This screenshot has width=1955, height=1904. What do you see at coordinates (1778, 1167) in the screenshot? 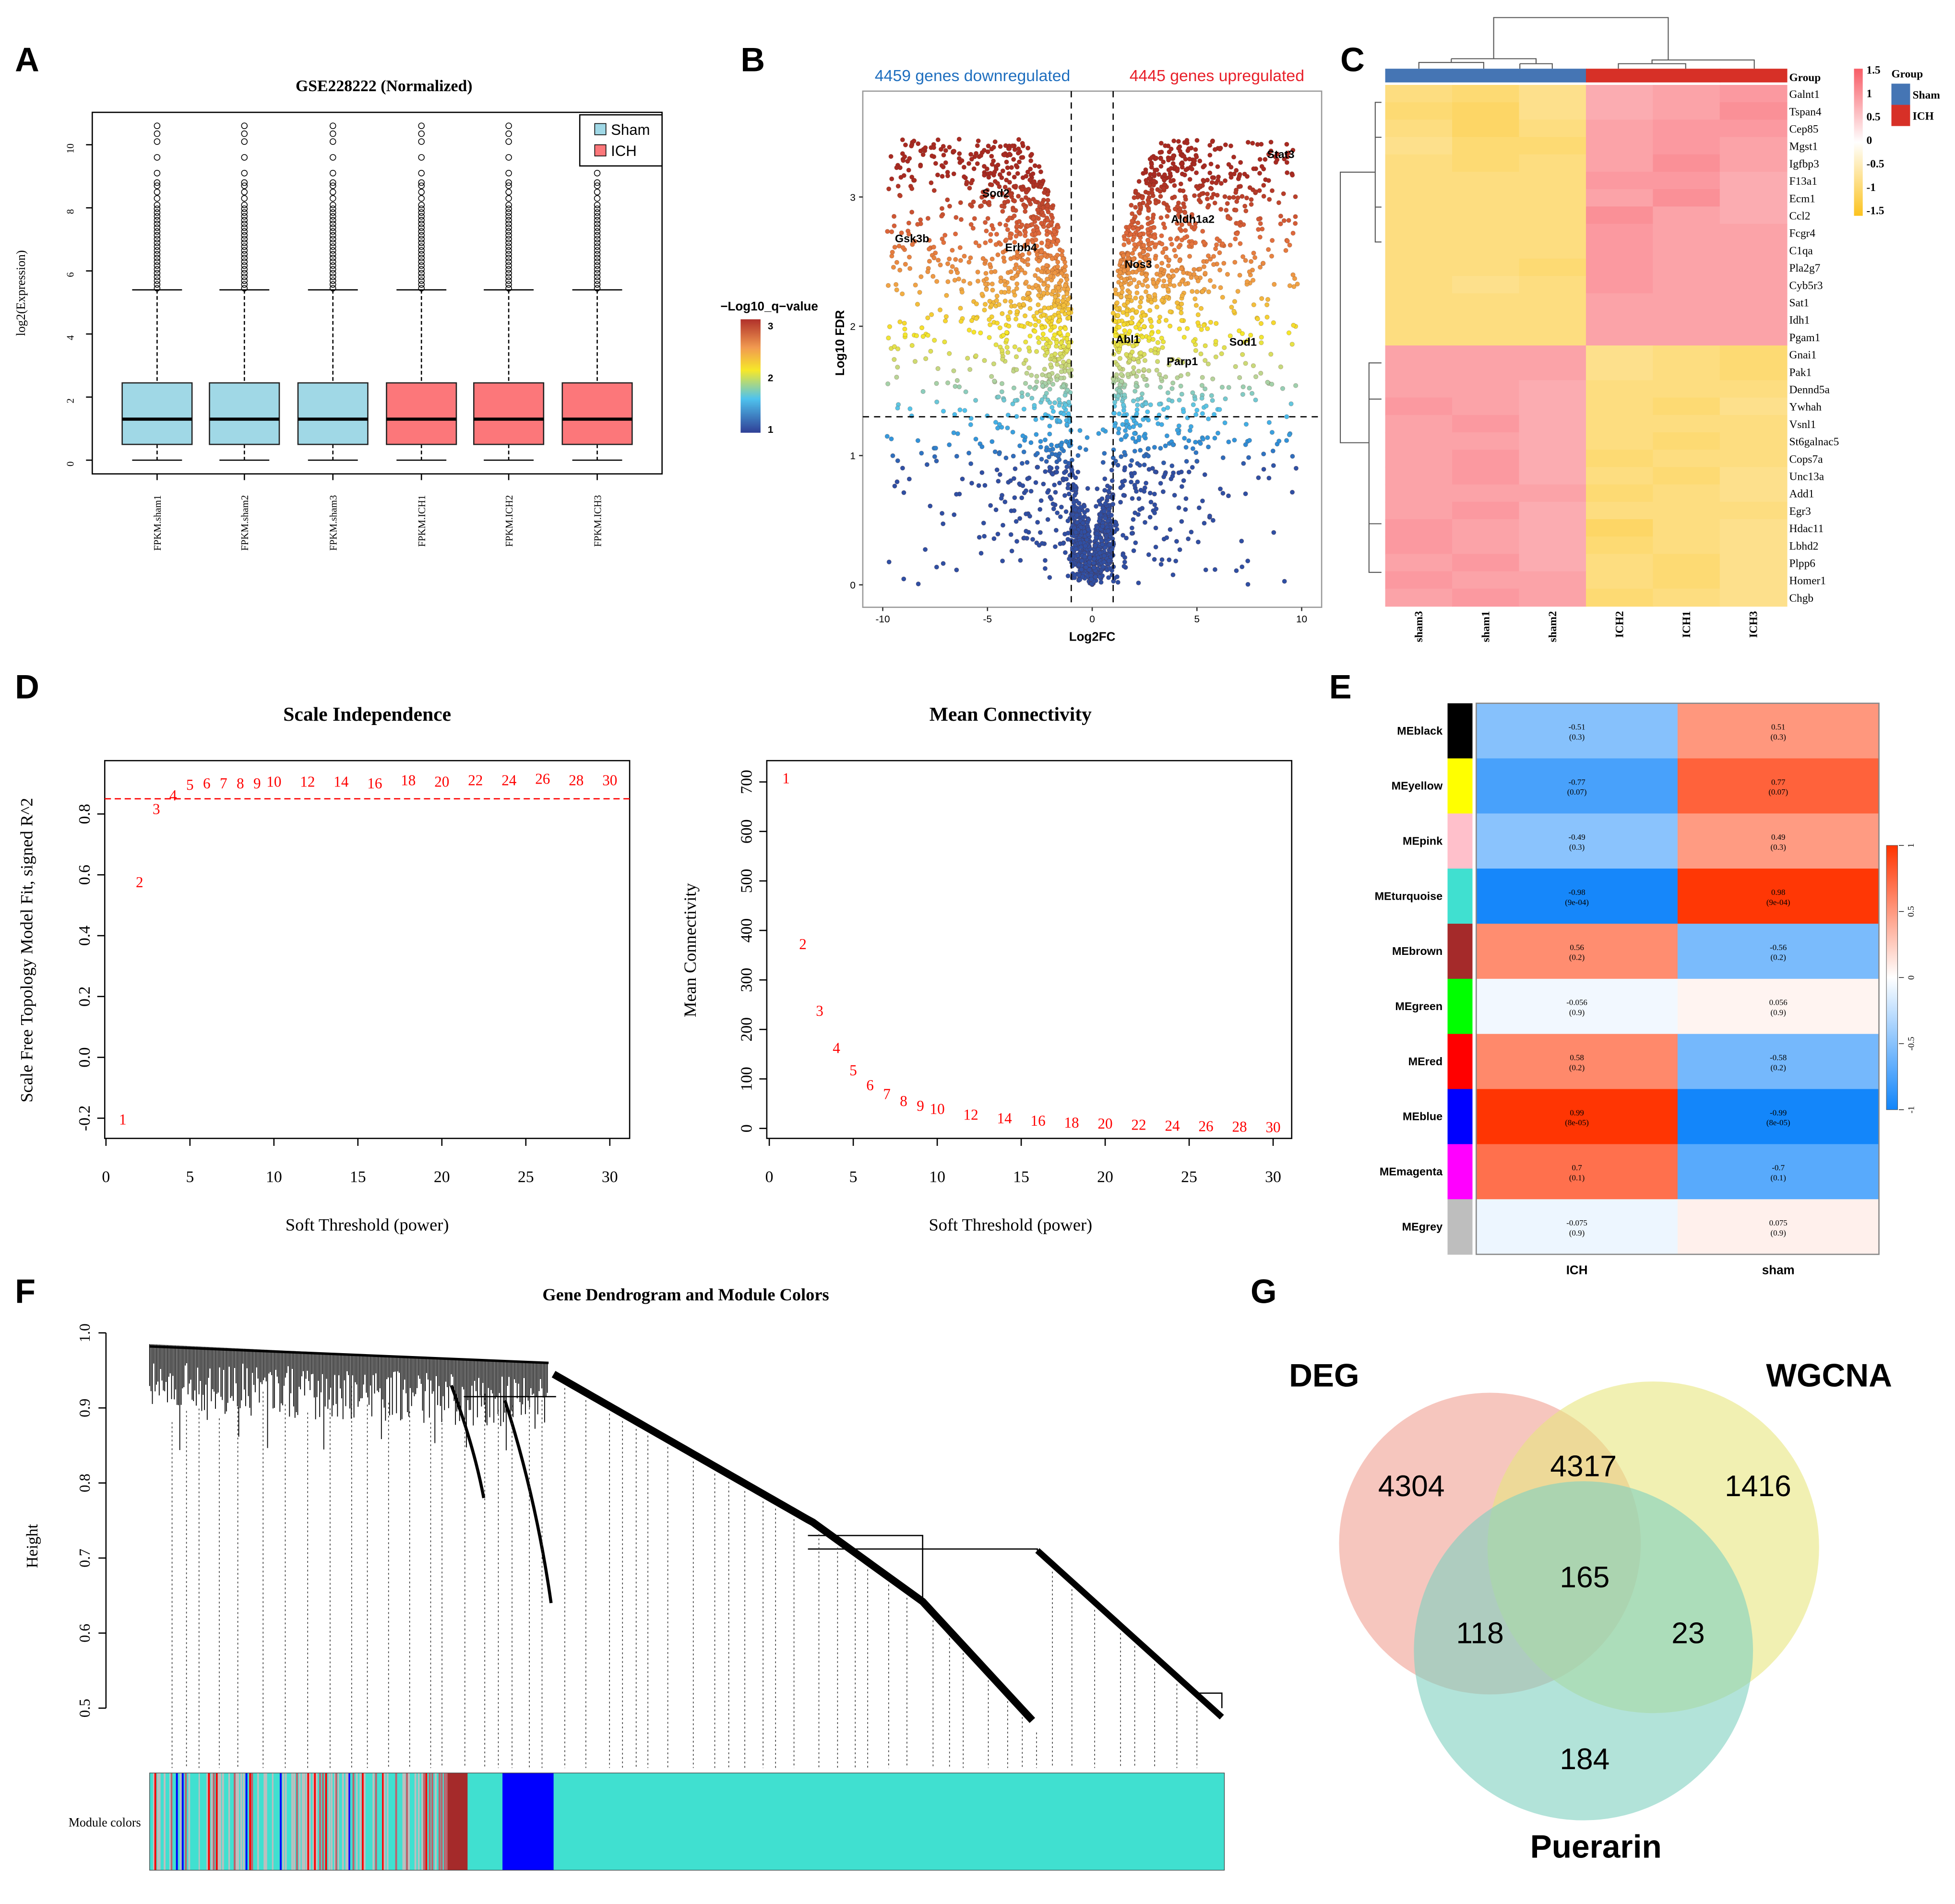
I see `correlation-value: -0.7` at bounding box center [1778, 1167].